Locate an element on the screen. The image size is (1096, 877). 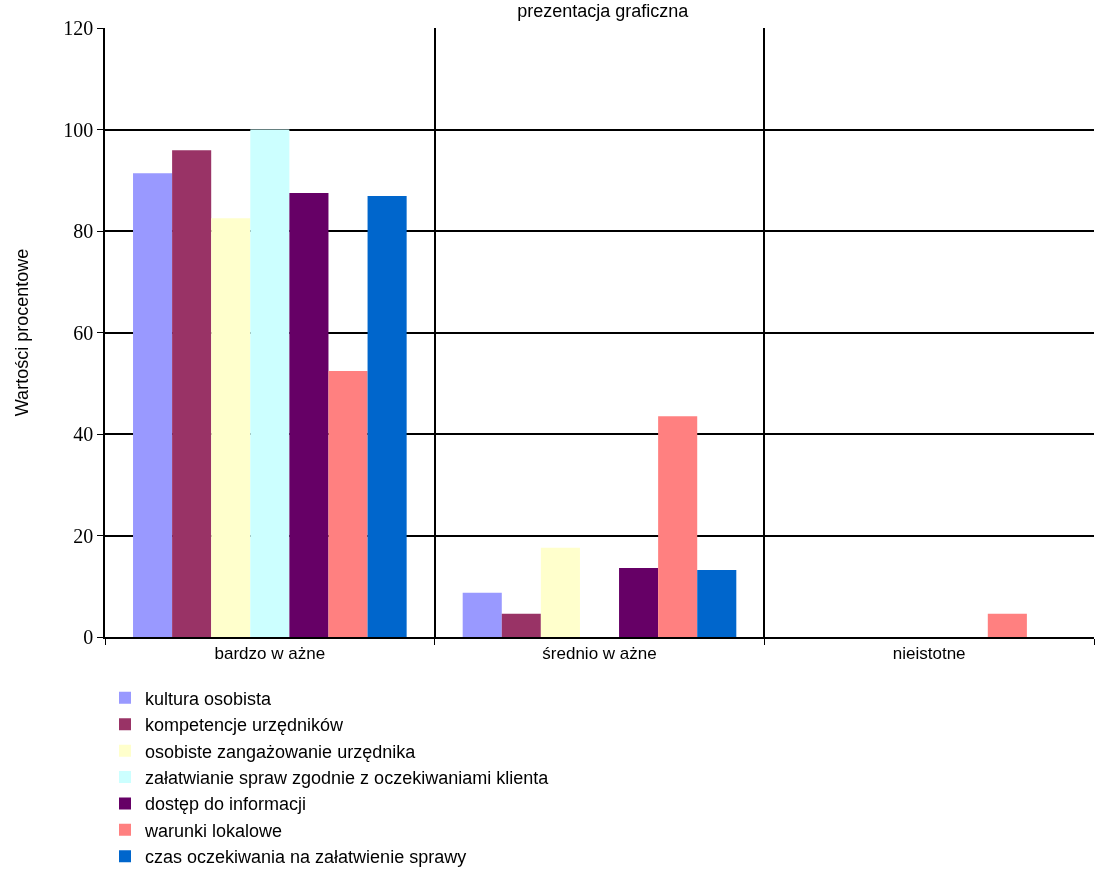
x-tick-label: średnio w ażne is located at coordinates (599, 654).